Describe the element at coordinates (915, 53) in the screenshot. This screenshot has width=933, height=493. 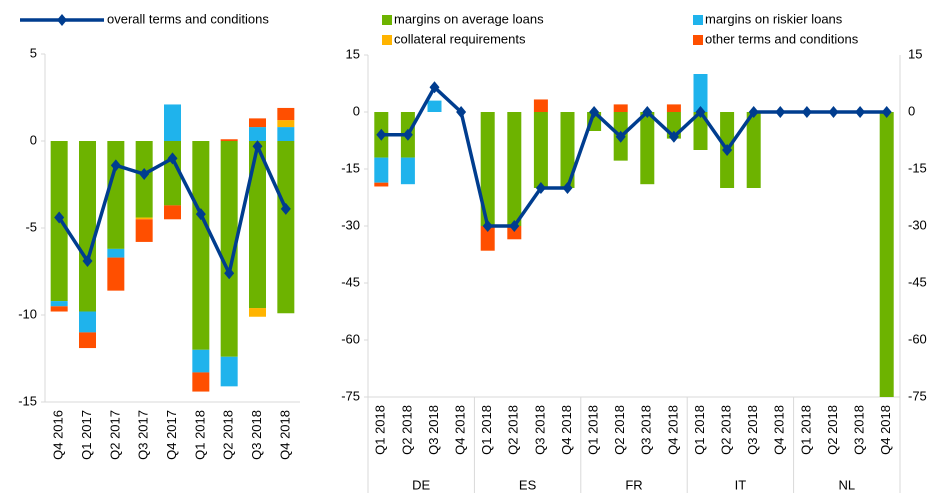
I see `y2-tick-label: 15` at that location.